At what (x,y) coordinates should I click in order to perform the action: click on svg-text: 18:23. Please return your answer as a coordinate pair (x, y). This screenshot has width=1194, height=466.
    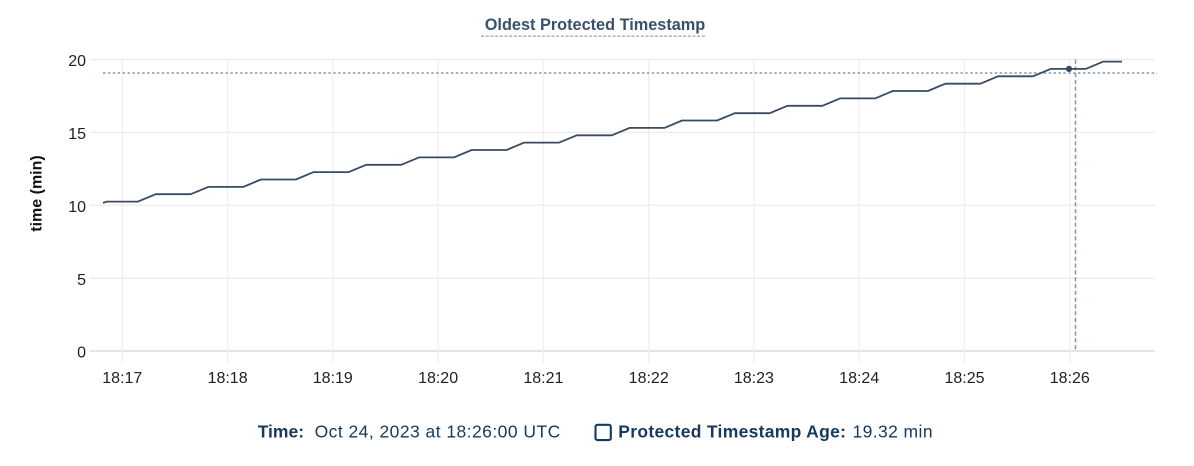
    Looking at the image, I should click on (754, 378).